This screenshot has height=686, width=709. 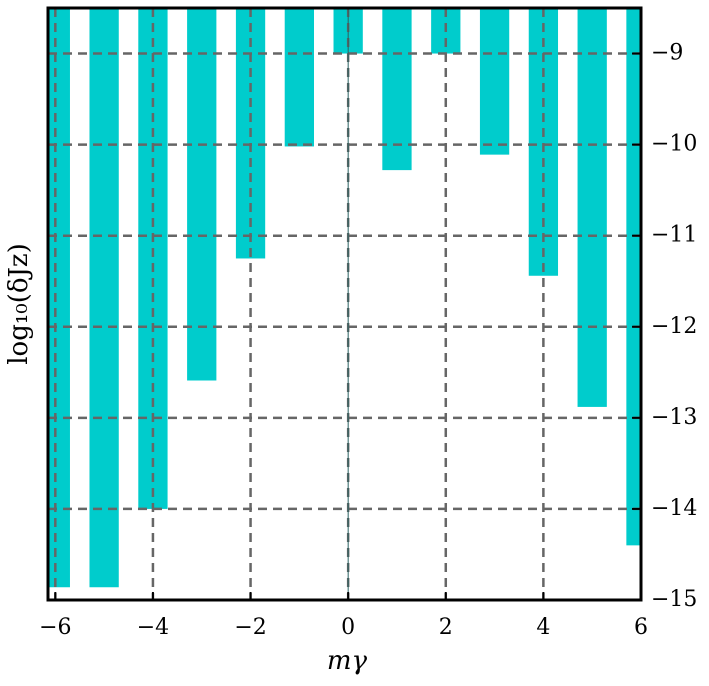 I want to click on y-axis-label: log₁₀(δJz), so click(x=19, y=304).